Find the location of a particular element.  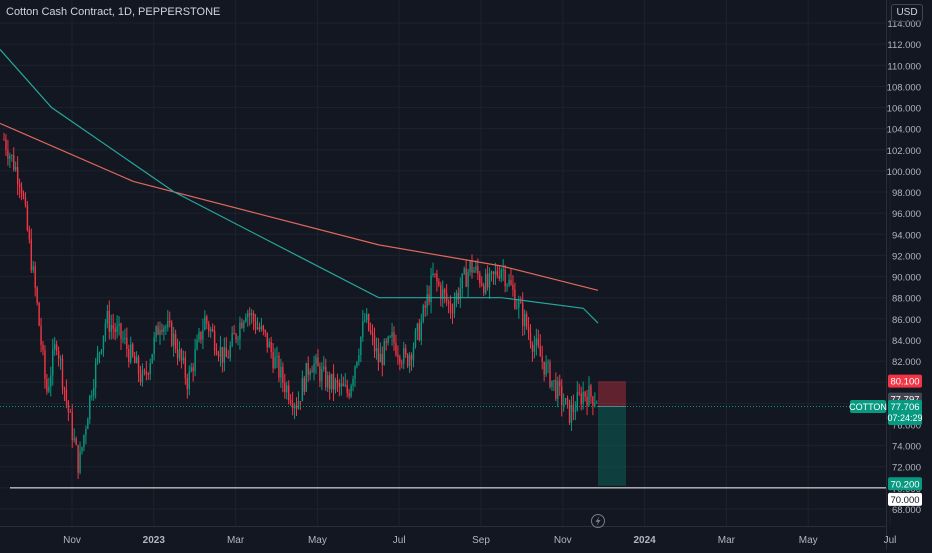

time-tick-label: Jul is located at coordinates (399, 540).